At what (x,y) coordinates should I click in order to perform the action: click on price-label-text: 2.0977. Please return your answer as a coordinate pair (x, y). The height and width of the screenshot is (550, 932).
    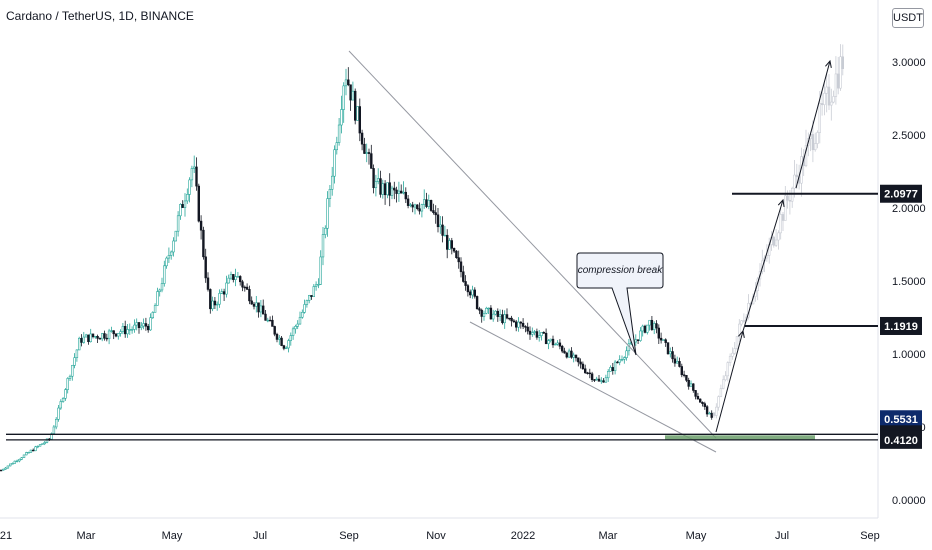
    Looking at the image, I should click on (901, 195).